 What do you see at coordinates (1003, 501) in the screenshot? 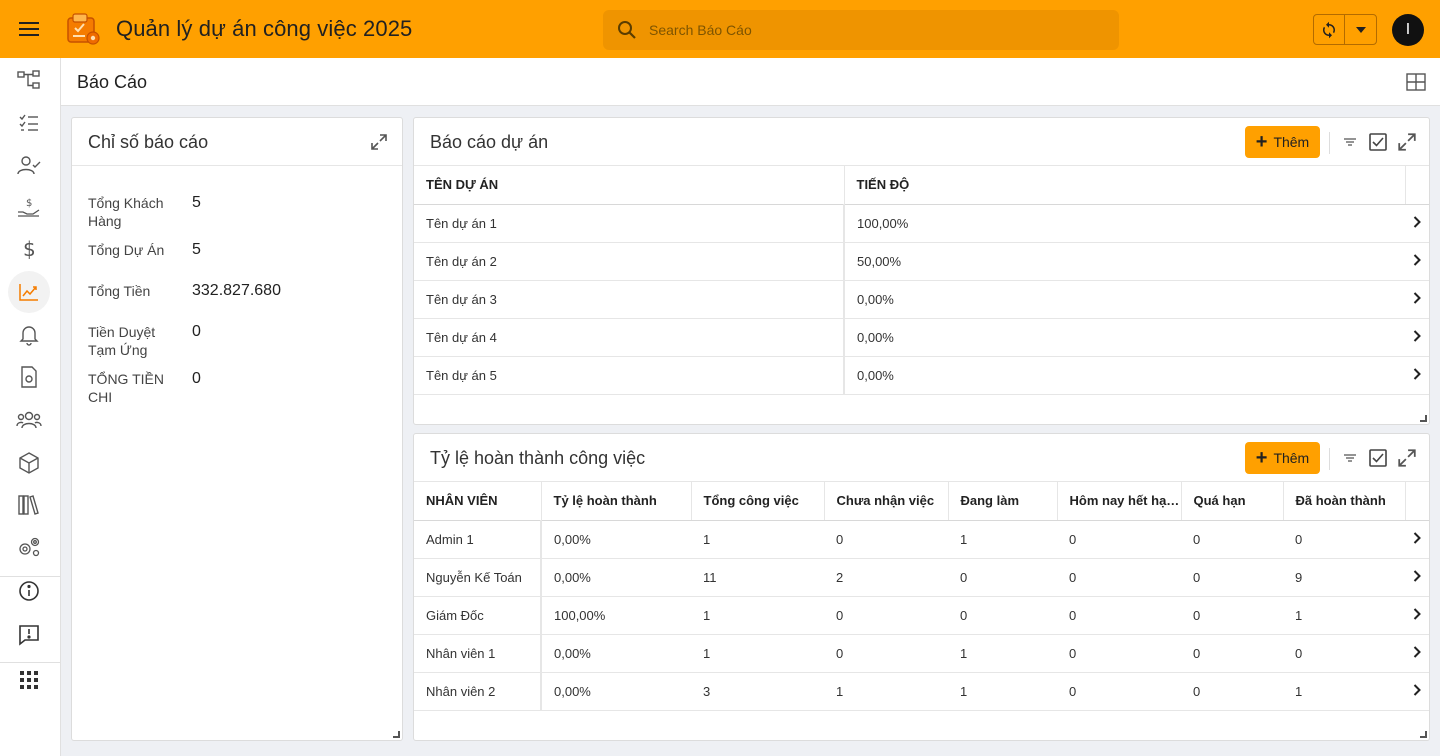
I see `column-header: Đang làm` at bounding box center [1003, 501].